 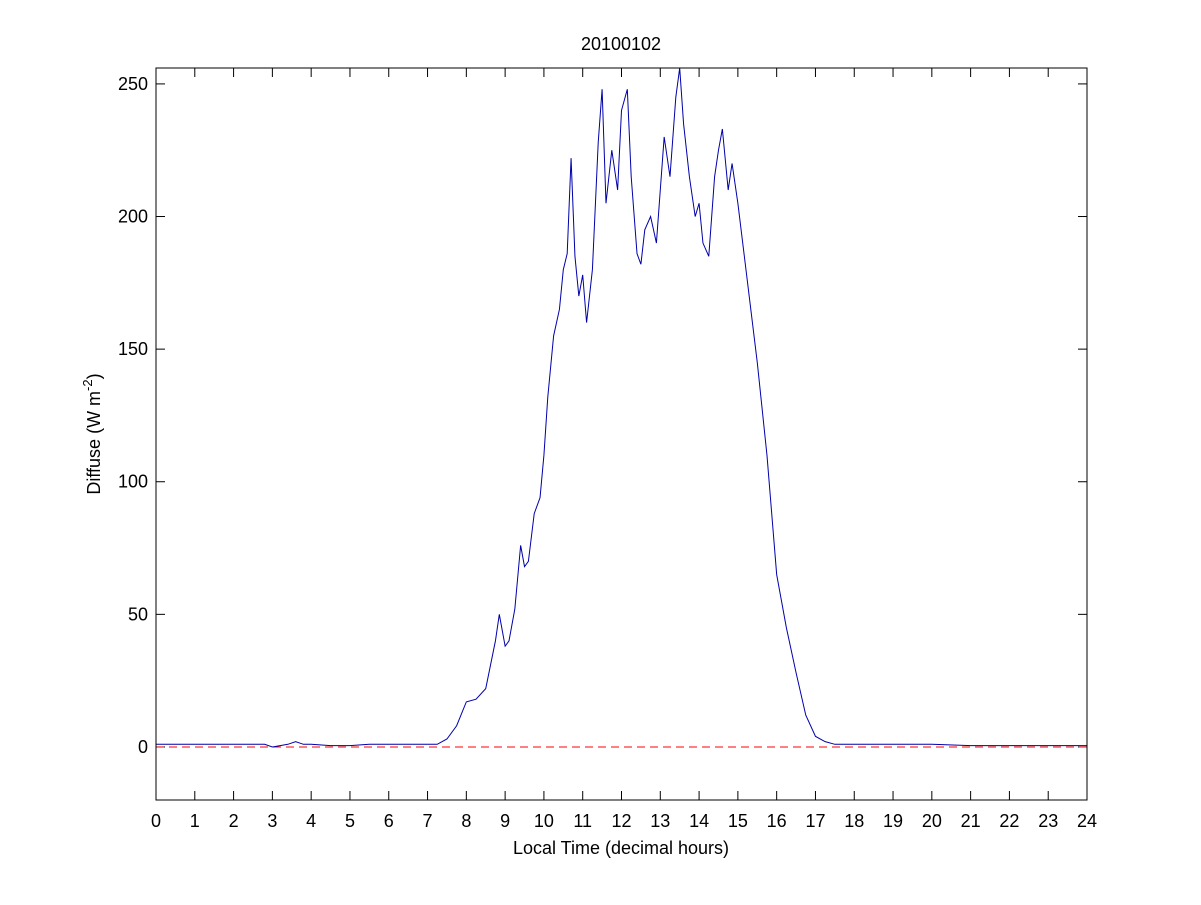 What do you see at coordinates (234, 821) in the screenshot?
I see `x-tick-label: 2` at bounding box center [234, 821].